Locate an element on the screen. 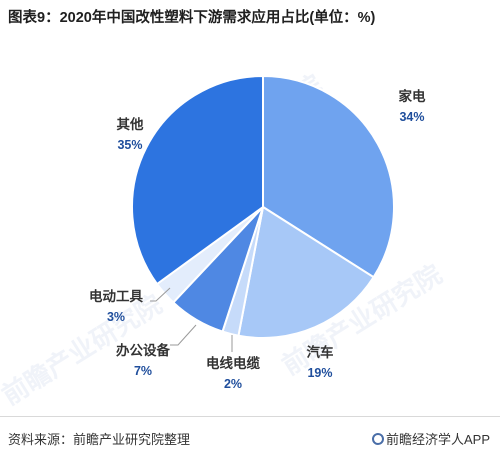 This screenshot has height=459, width=500. brand-name: 前瞻经济学人APP is located at coordinates (437, 439).